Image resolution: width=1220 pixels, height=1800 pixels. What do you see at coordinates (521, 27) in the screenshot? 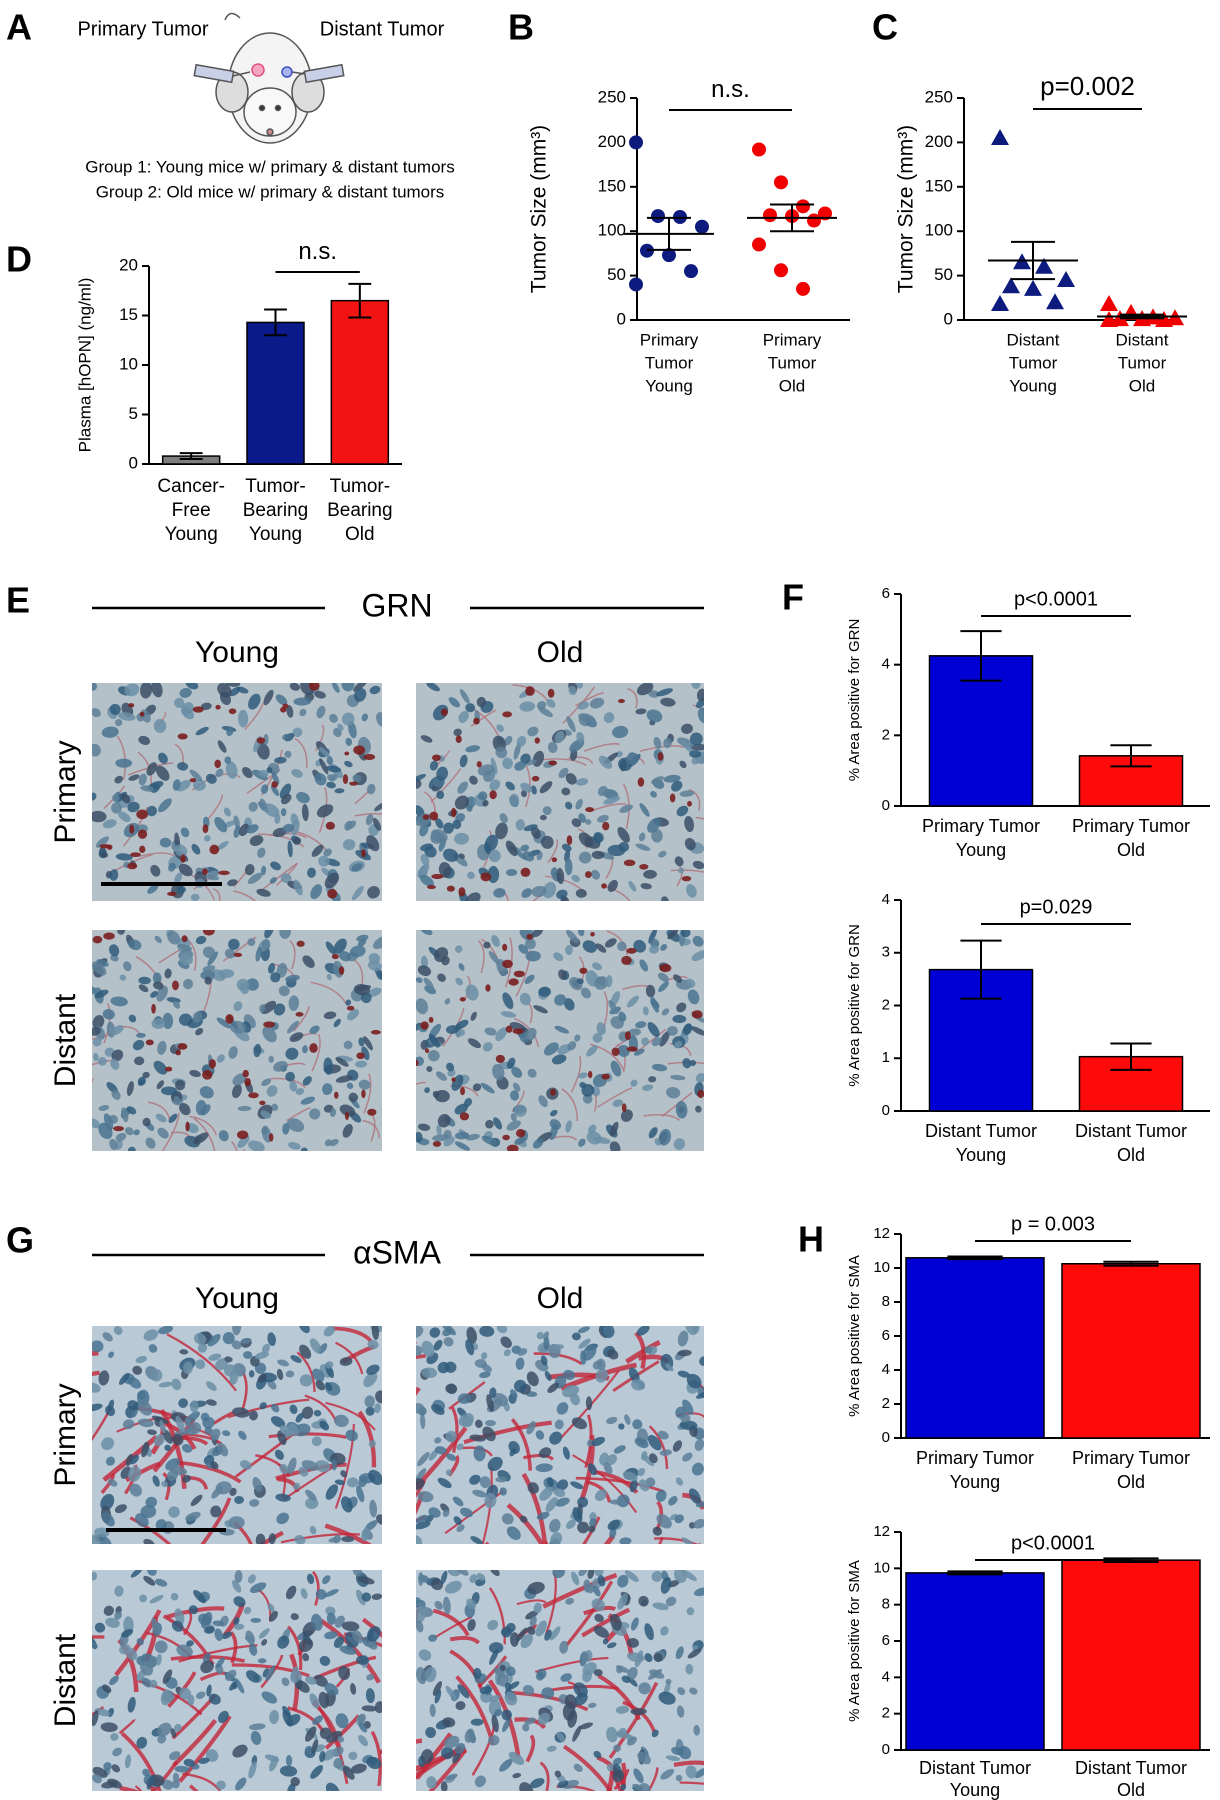
I see `panel-label: B` at bounding box center [521, 27].